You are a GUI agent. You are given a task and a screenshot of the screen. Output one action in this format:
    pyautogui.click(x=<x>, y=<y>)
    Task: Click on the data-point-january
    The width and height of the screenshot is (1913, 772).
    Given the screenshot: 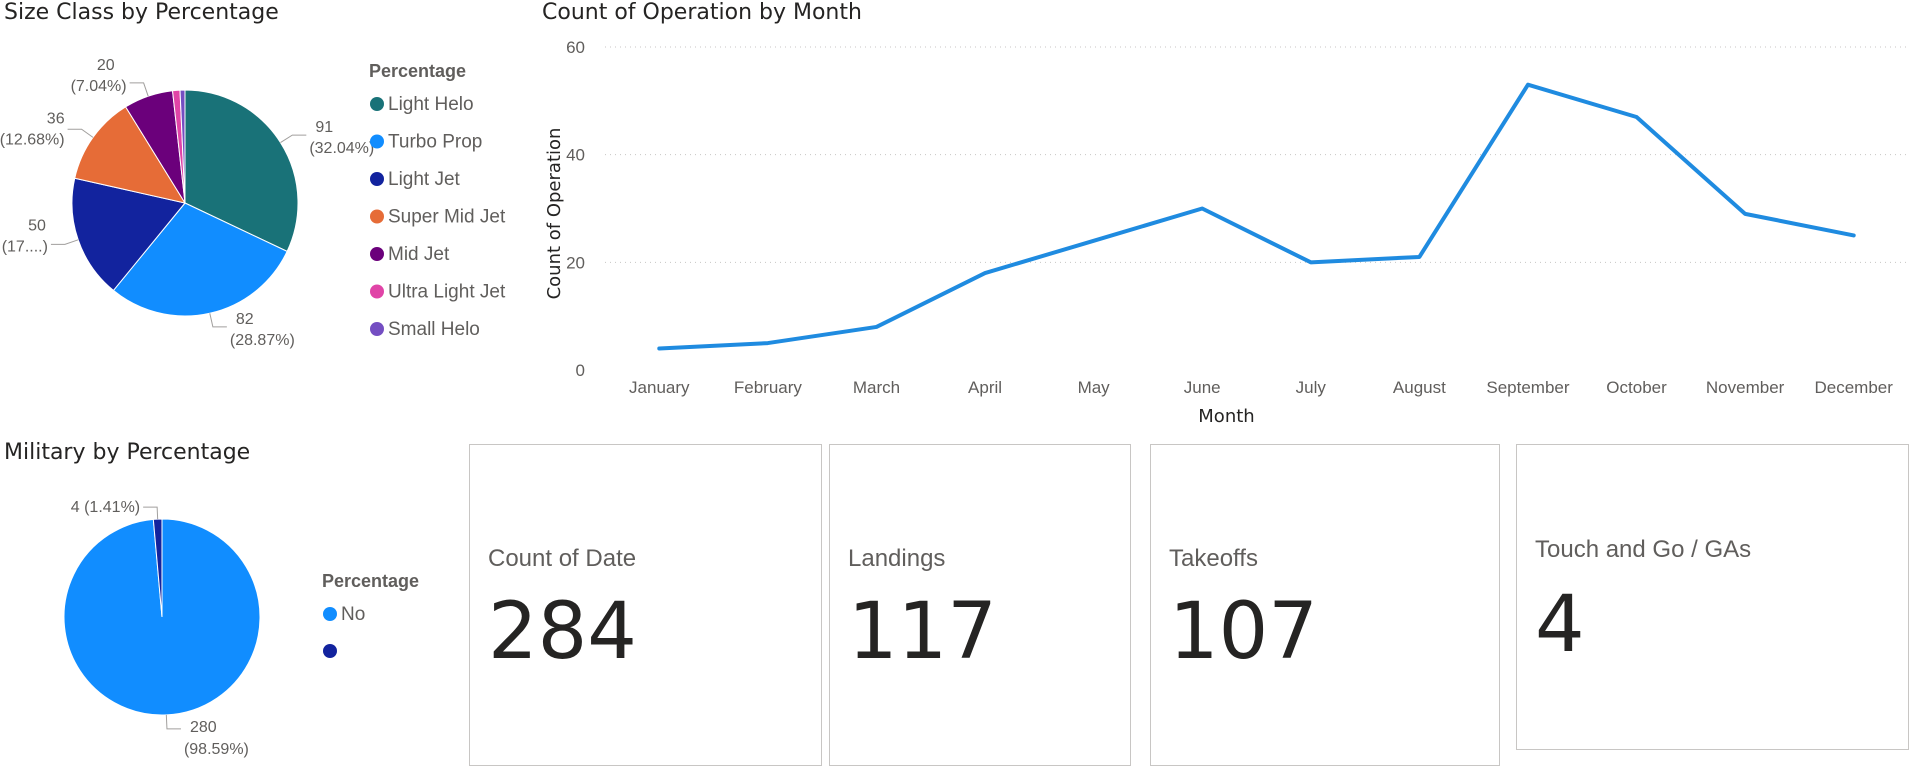 What is the action you would take?
    pyautogui.click(x=659, y=348)
    